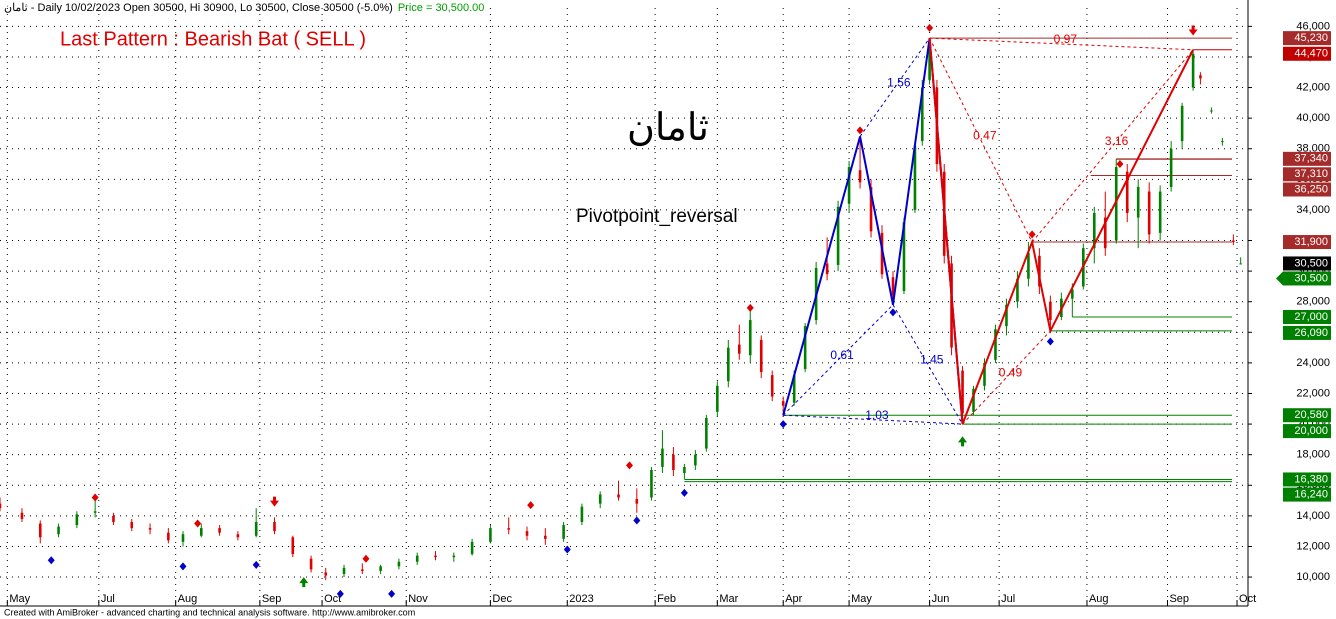 This screenshot has height=619, width=1336. What do you see at coordinates (842, 355) in the screenshot?
I see `ratio-label: 0.61` at bounding box center [842, 355].